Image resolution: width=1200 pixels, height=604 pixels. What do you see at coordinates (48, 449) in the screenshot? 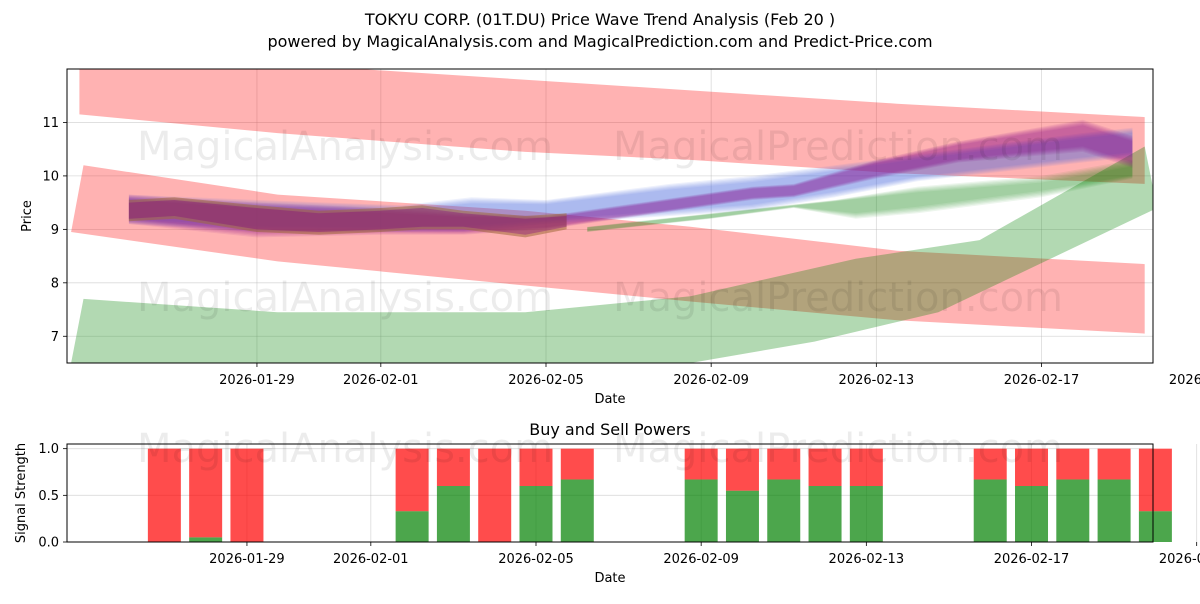
I see `buy-sell-y-tick-label: 1.0` at bounding box center [48, 449].